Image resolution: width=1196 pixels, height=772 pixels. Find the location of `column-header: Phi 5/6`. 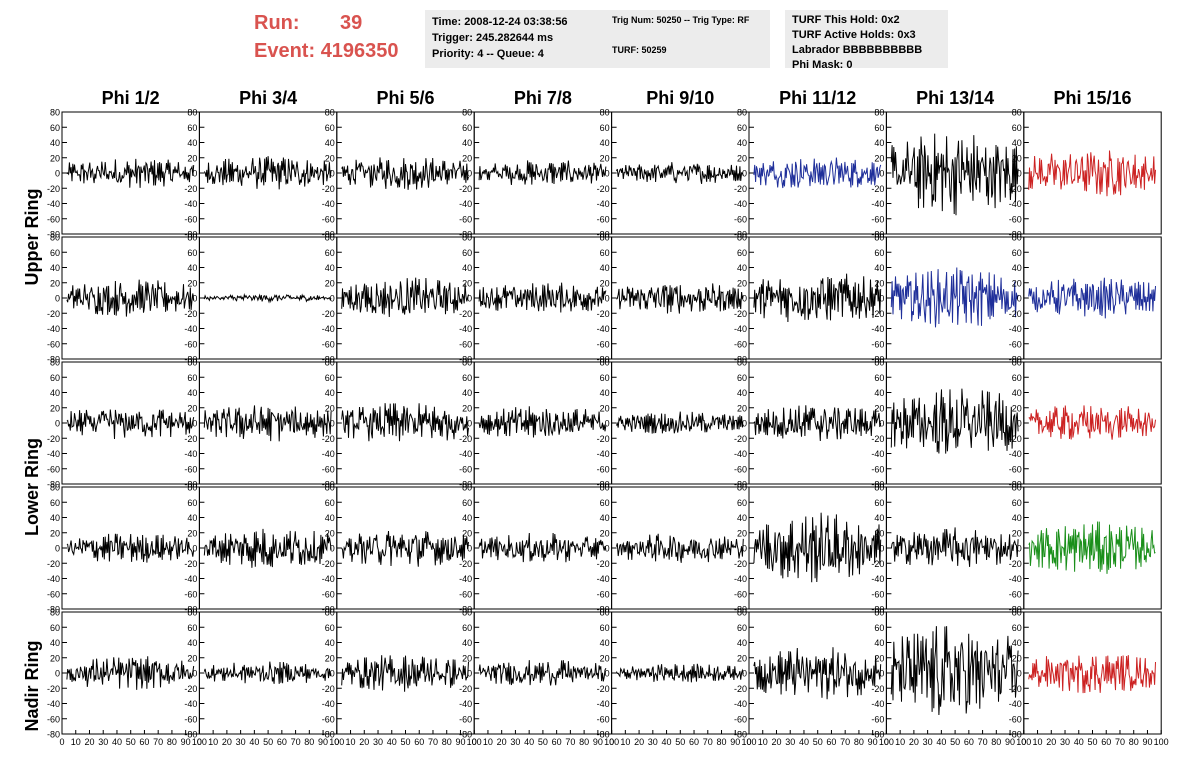

column-header: Phi 5/6 is located at coordinates (405, 98).